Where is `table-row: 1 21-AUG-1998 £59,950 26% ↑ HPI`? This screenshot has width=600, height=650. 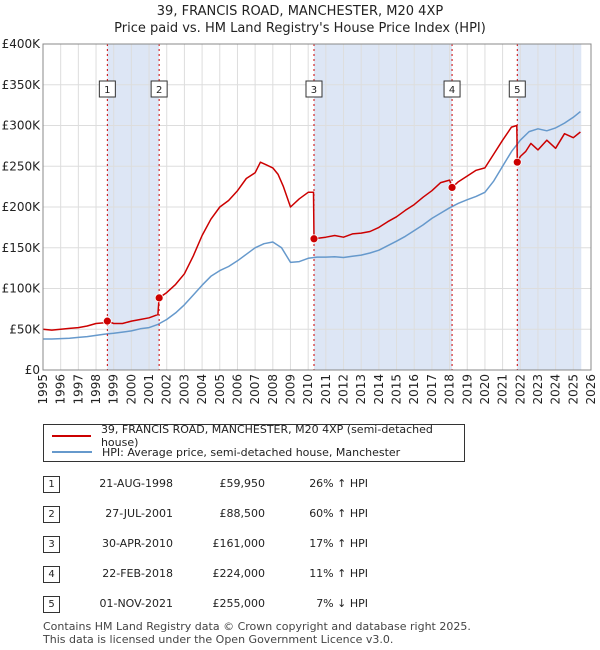 table-row: 1 21-AUG-1998 £59,950 26% ↑ HPI is located at coordinates (321, 485).